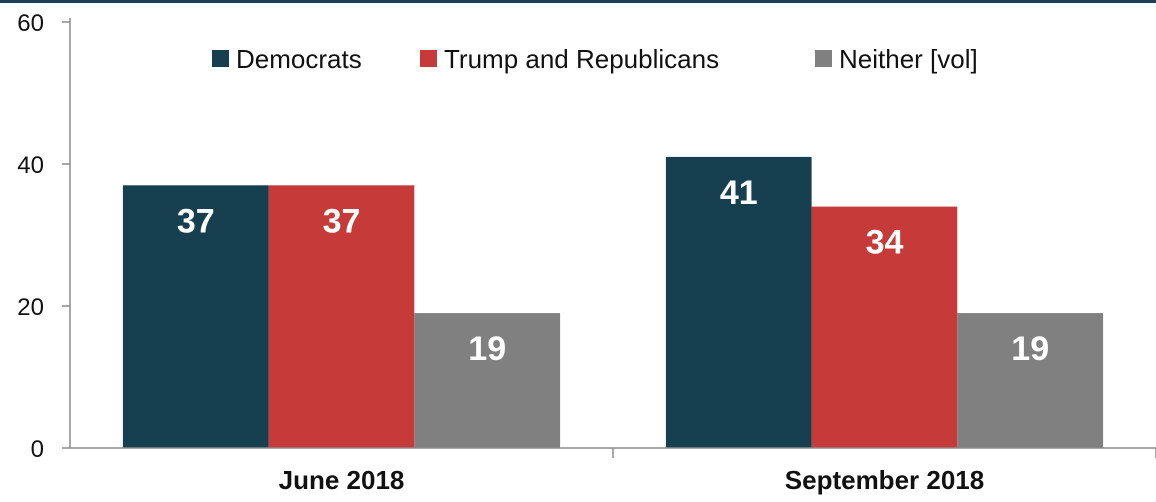 This screenshot has height=502, width=1156. What do you see at coordinates (1030, 380) in the screenshot?
I see `bar-neither-vol-september-2018` at bounding box center [1030, 380].